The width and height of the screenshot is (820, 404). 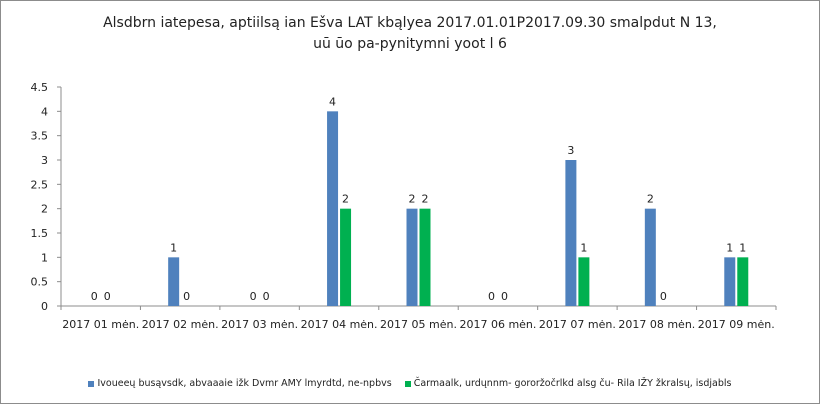 I want to click on y-tick-label: 3.5, so click(x=40, y=136).